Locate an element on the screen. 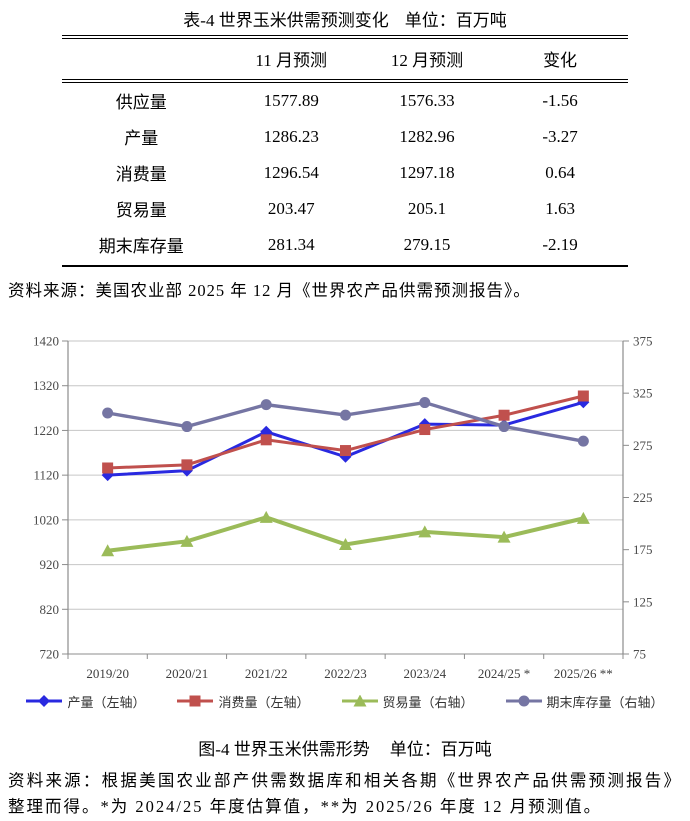 The width and height of the screenshot is (690, 821). line-circle-marker-icon is located at coordinates (523, 701).